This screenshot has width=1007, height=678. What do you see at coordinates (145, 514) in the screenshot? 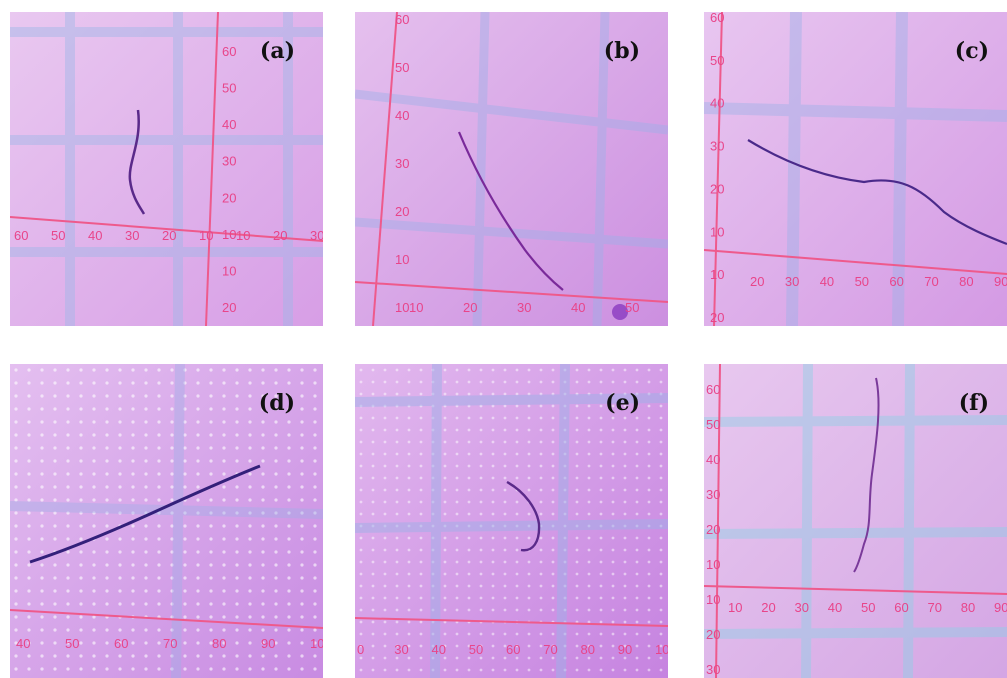
I see `fiber-d` at bounding box center [145, 514].